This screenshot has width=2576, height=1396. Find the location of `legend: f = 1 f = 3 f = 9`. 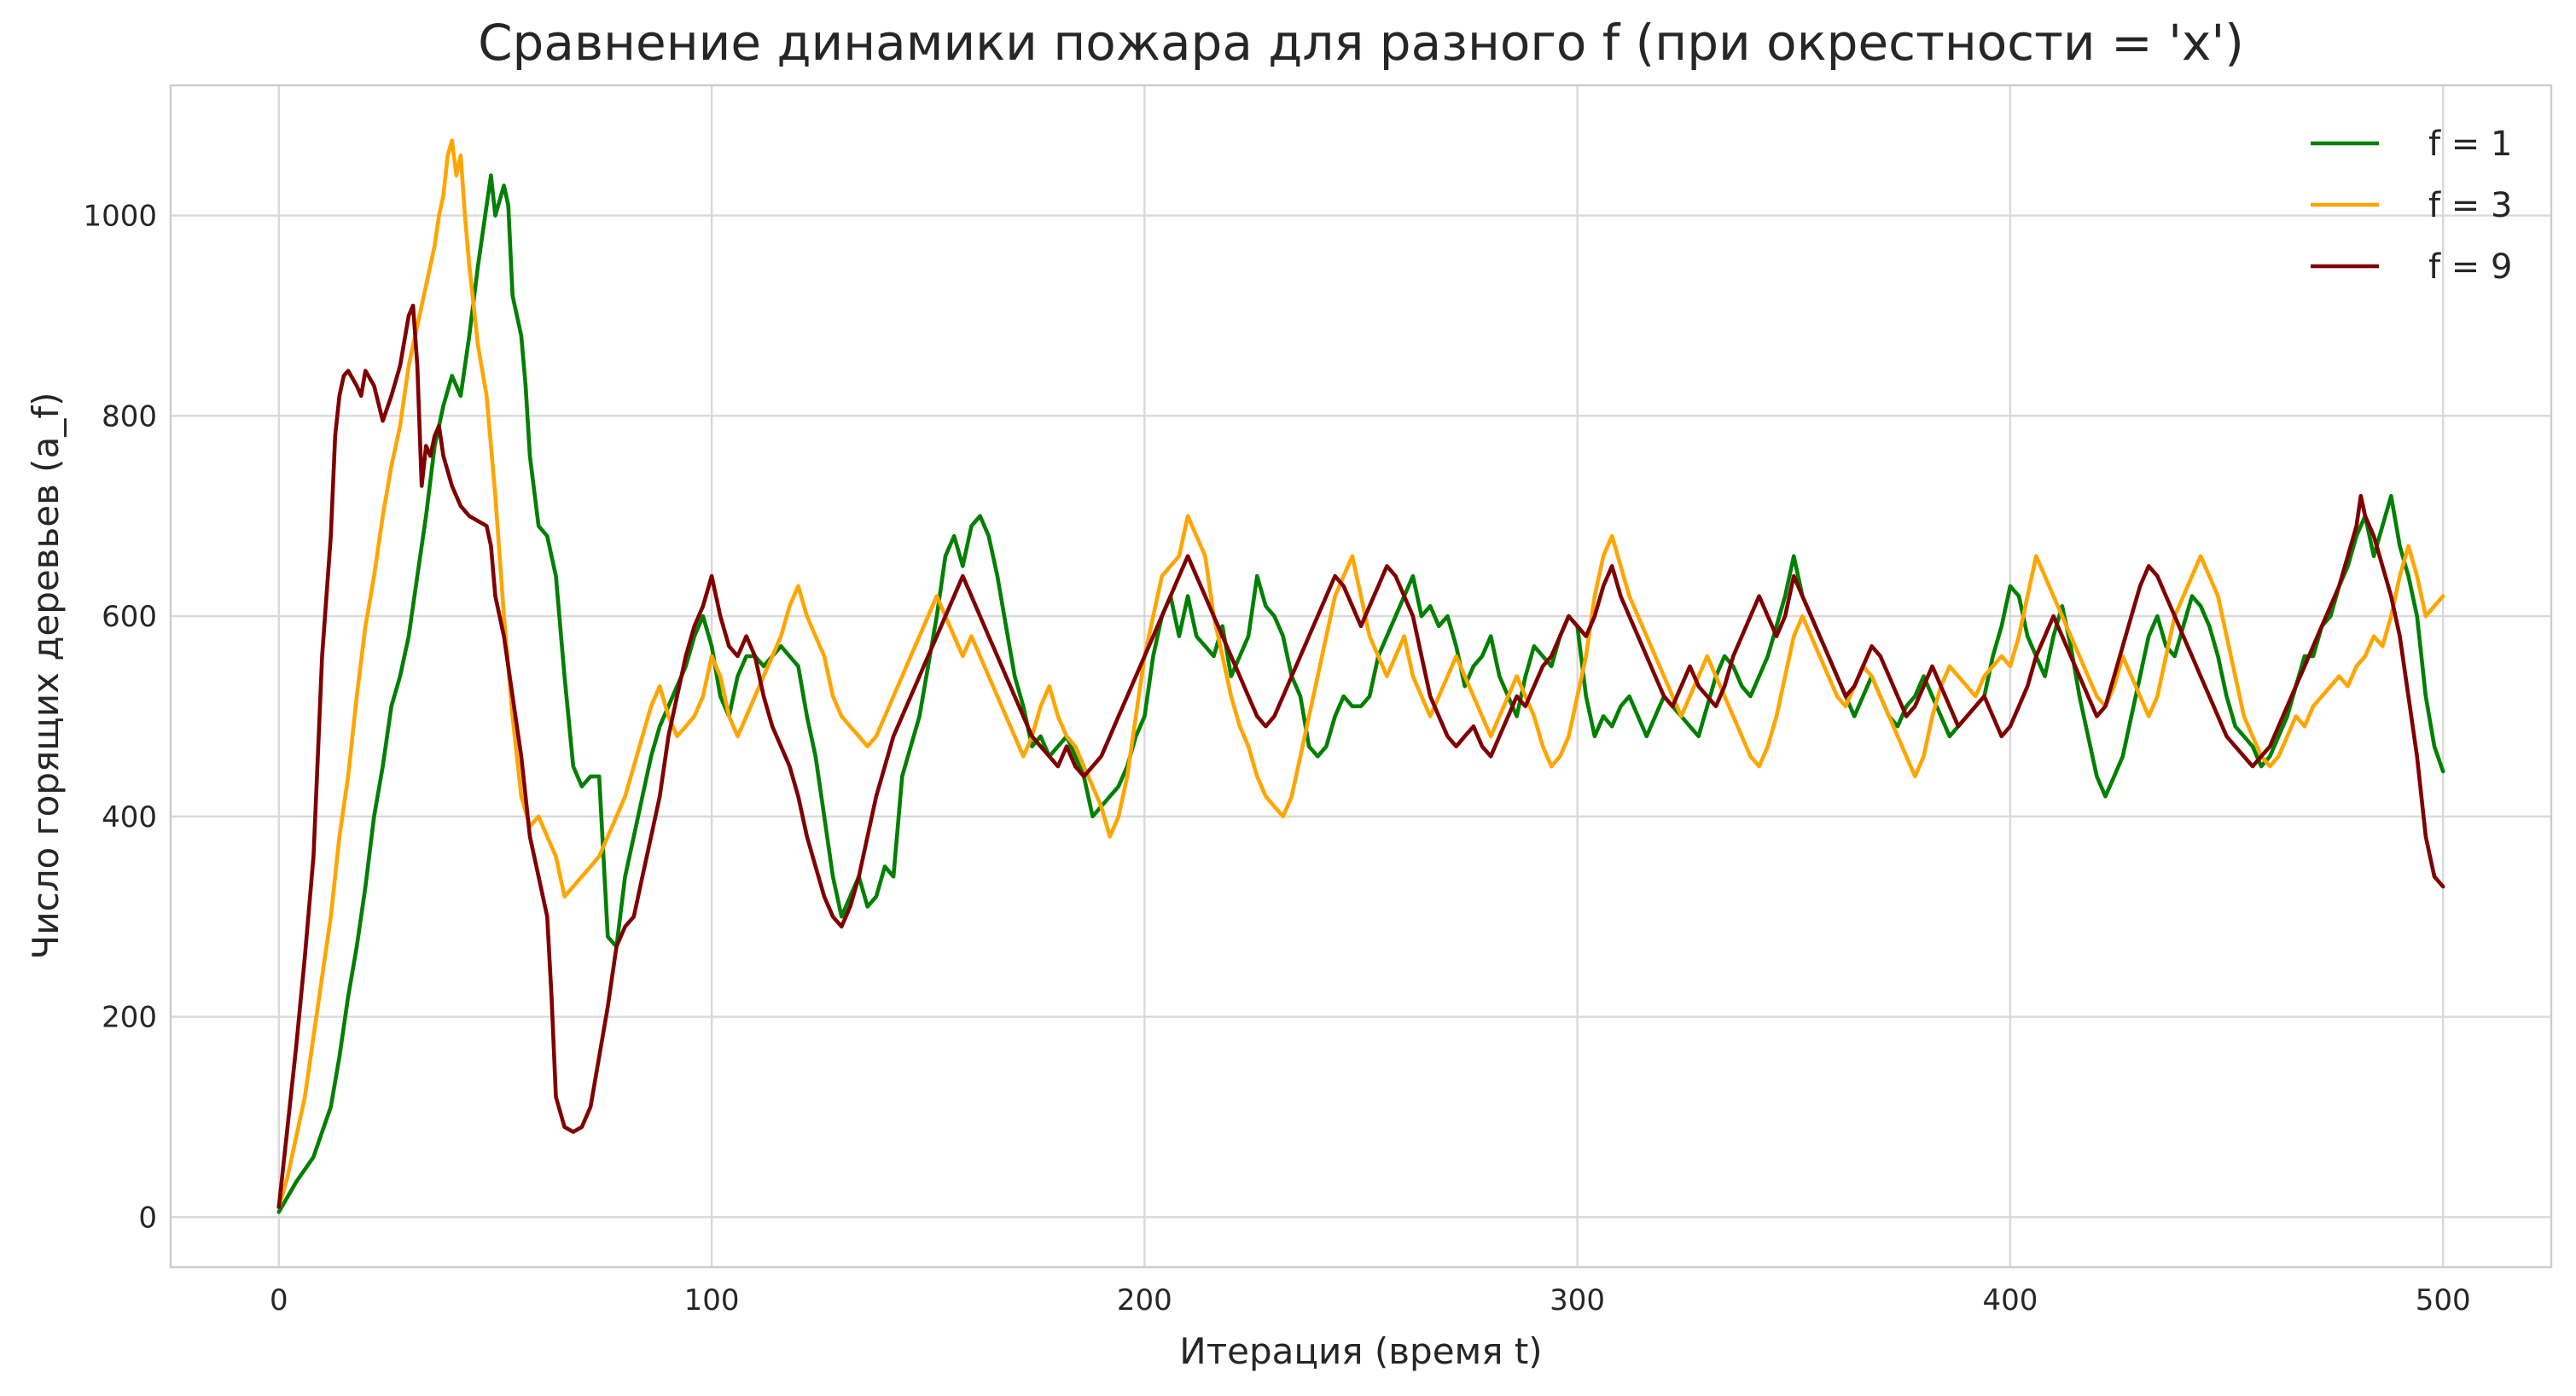

legend: f = 1 f = 3 f = 9 is located at coordinates (2411, 206).